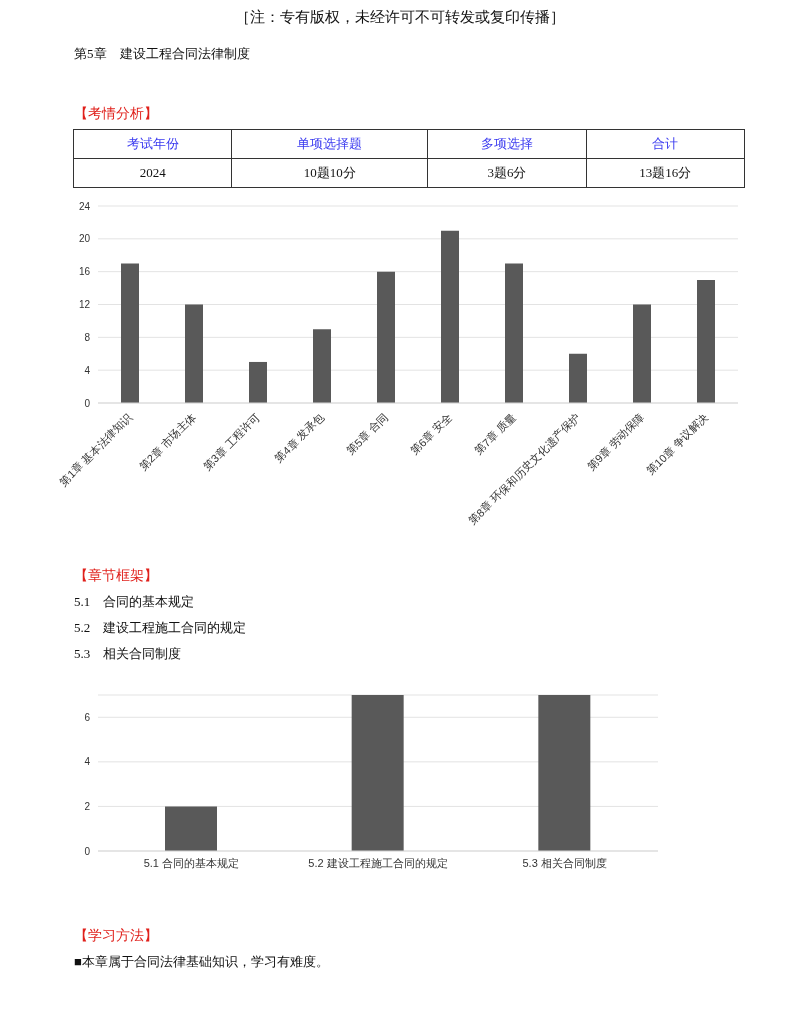  Describe the element at coordinates (84, 272) in the screenshot. I see `y-tick-label: 16` at that location.